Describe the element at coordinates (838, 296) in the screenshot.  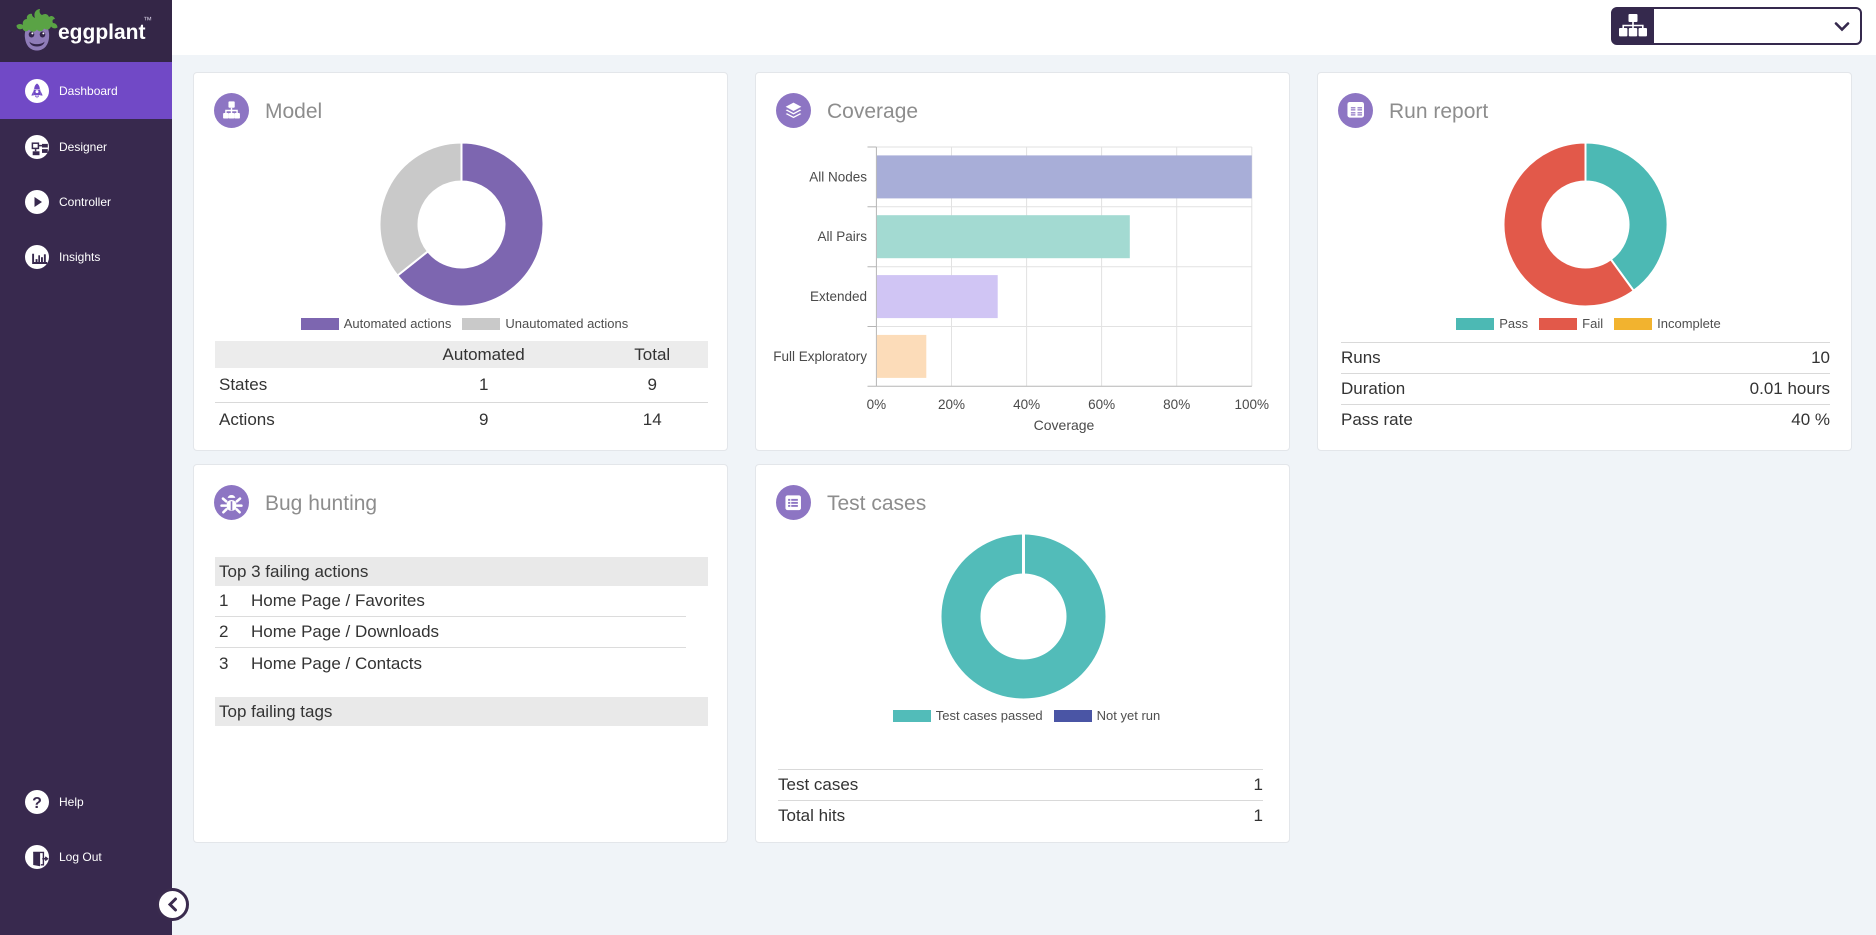
I see `svg-text: Extended` at that location.